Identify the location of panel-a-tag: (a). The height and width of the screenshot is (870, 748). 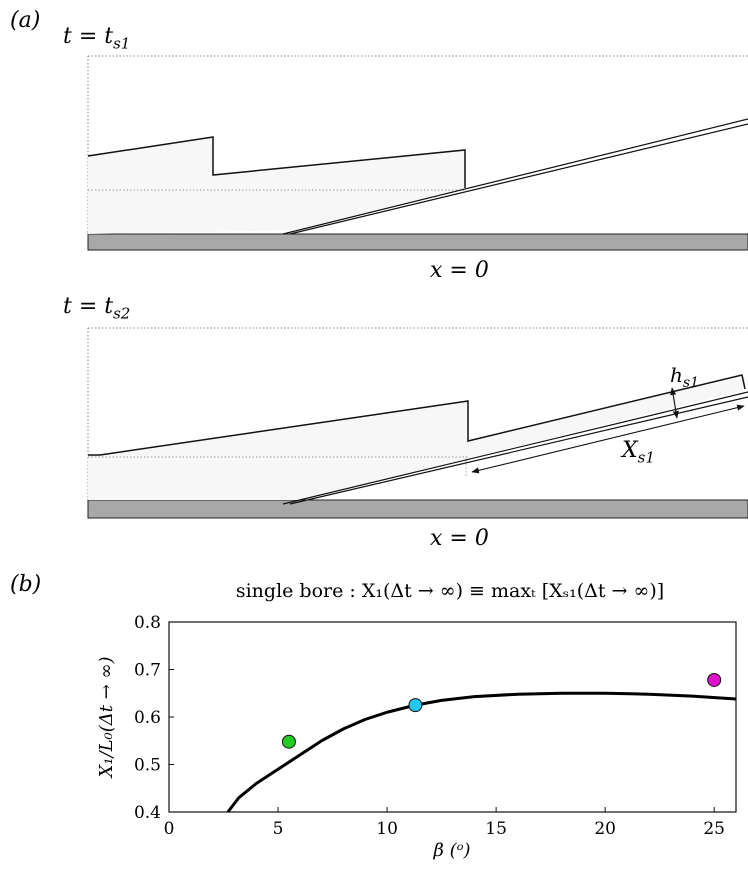
(25, 20).